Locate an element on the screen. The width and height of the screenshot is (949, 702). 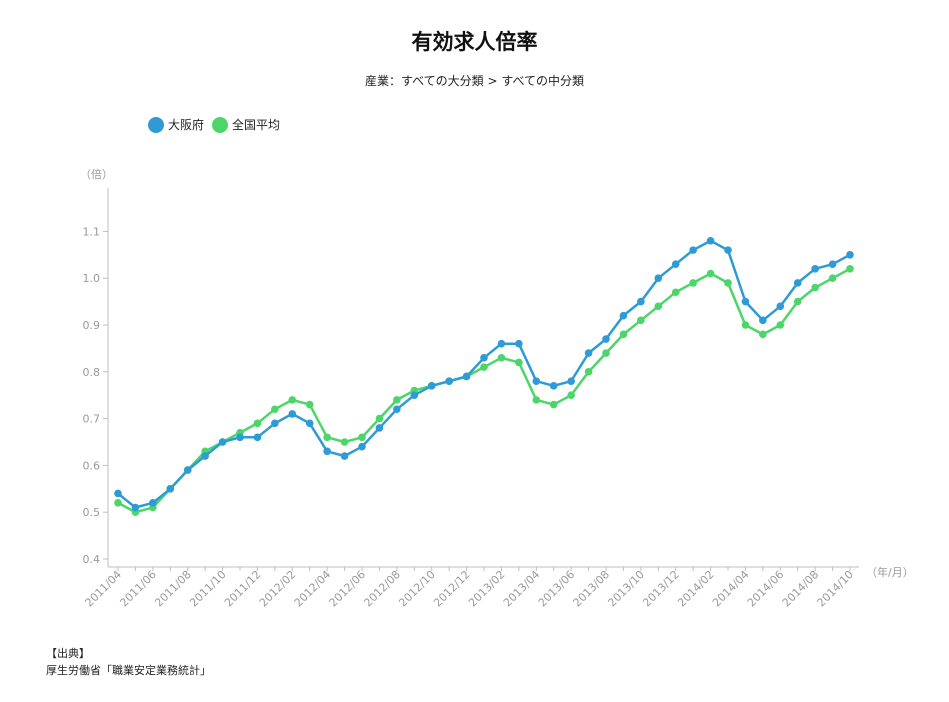
legend-label-osaka: 大阪府 is located at coordinates (186, 125).